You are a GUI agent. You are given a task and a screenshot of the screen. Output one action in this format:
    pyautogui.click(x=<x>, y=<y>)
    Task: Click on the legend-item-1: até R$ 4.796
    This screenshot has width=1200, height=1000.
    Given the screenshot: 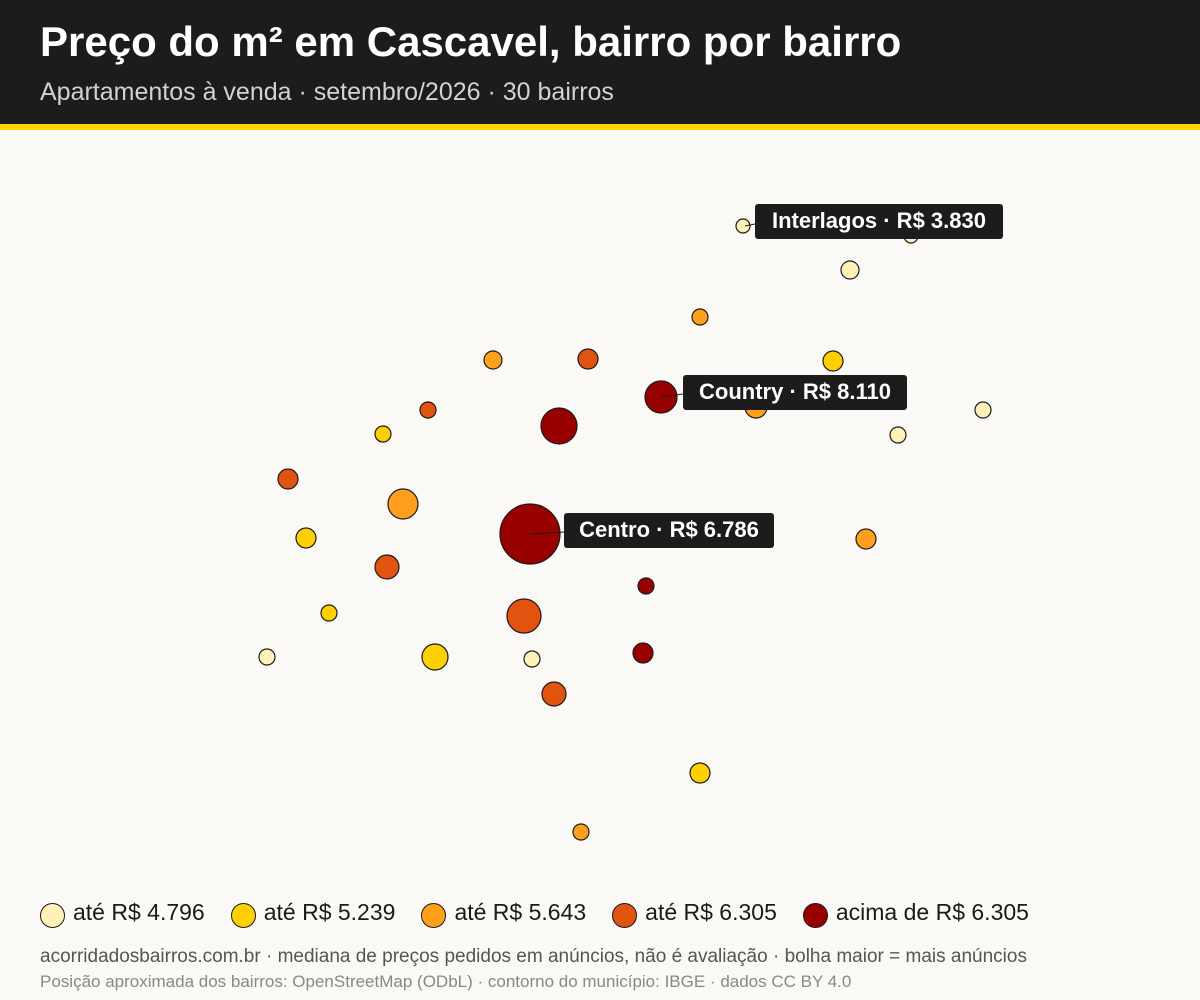 What is the action you would take?
    pyautogui.click(x=122, y=912)
    